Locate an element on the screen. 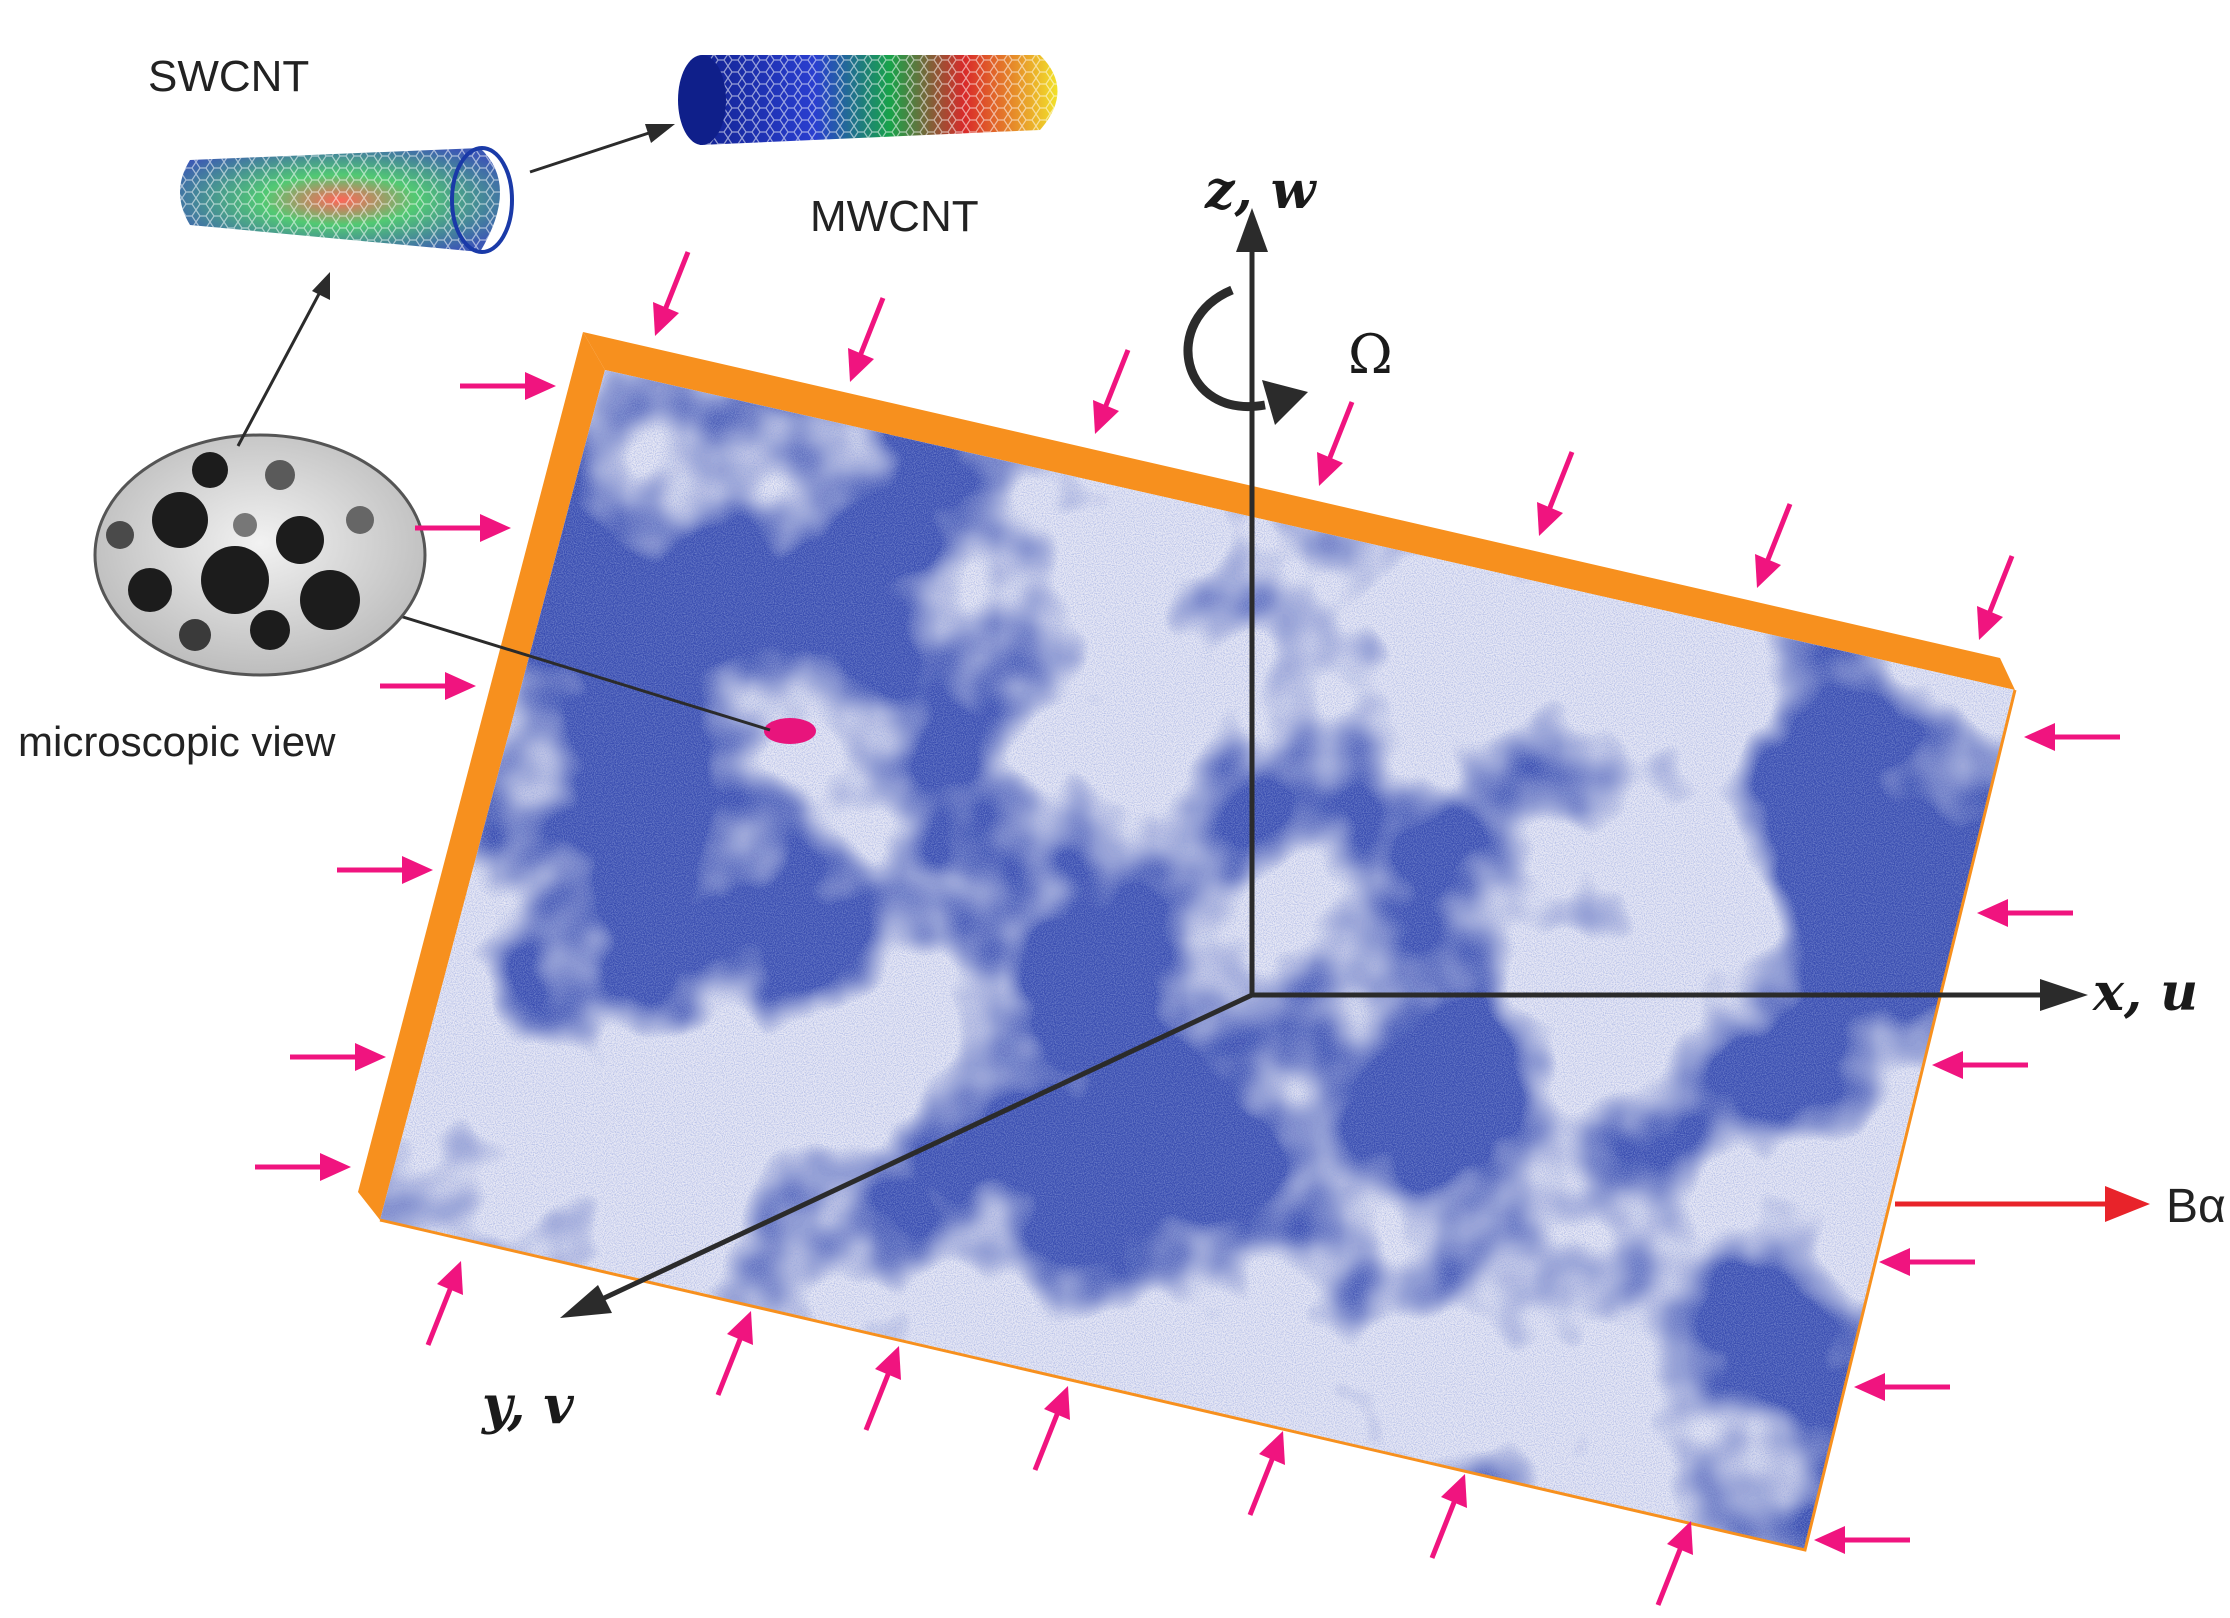  micro-to-swcnt-arrow is located at coordinates (283, 359).